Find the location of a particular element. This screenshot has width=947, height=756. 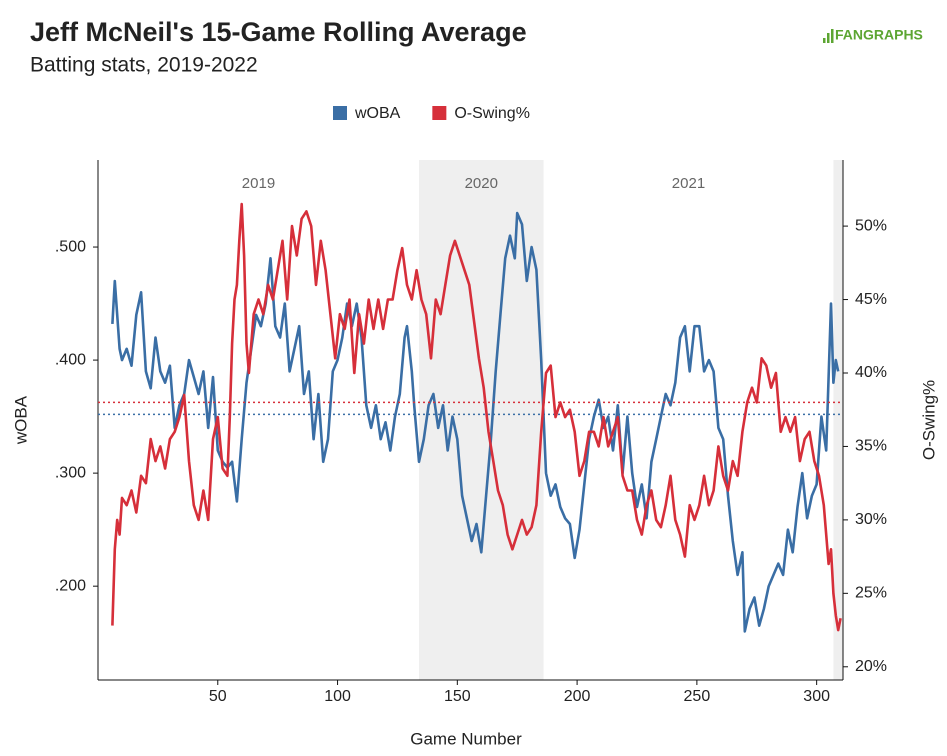

y2-tick-label: 25% is located at coordinates (871, 593).